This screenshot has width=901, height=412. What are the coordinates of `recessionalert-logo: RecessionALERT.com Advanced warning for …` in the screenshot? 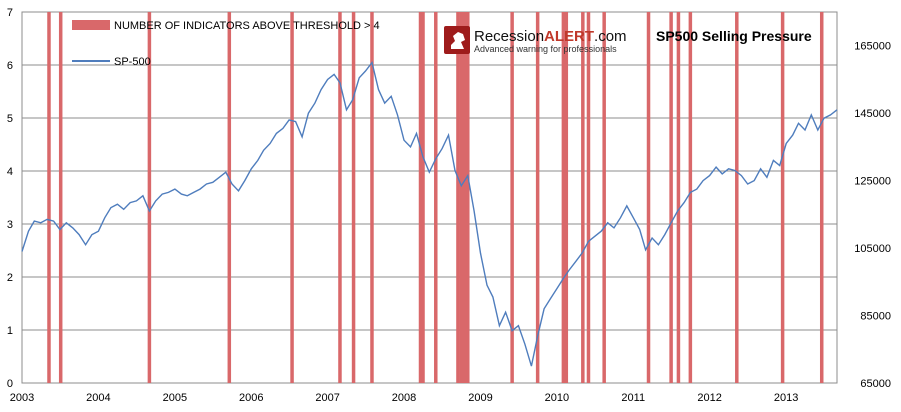 It's located at (535, 40).